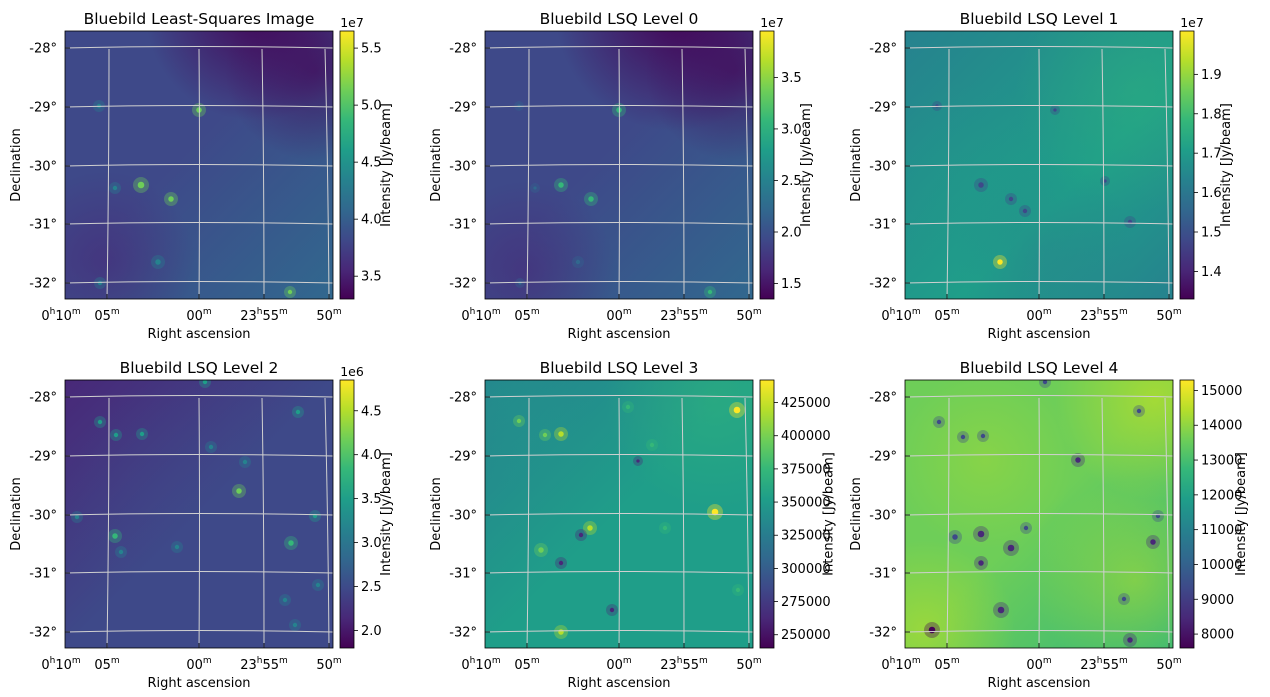 Image resolution: width=1270 pixels, height=697 pixels. I want to click on colorbar-offset: 1e6, so click(352, 371).